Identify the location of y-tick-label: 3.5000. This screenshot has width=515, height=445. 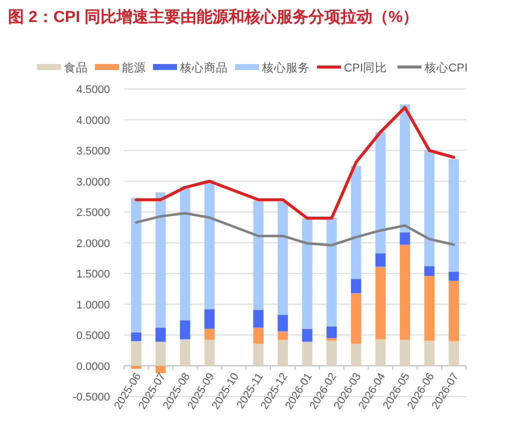
(93, 152).